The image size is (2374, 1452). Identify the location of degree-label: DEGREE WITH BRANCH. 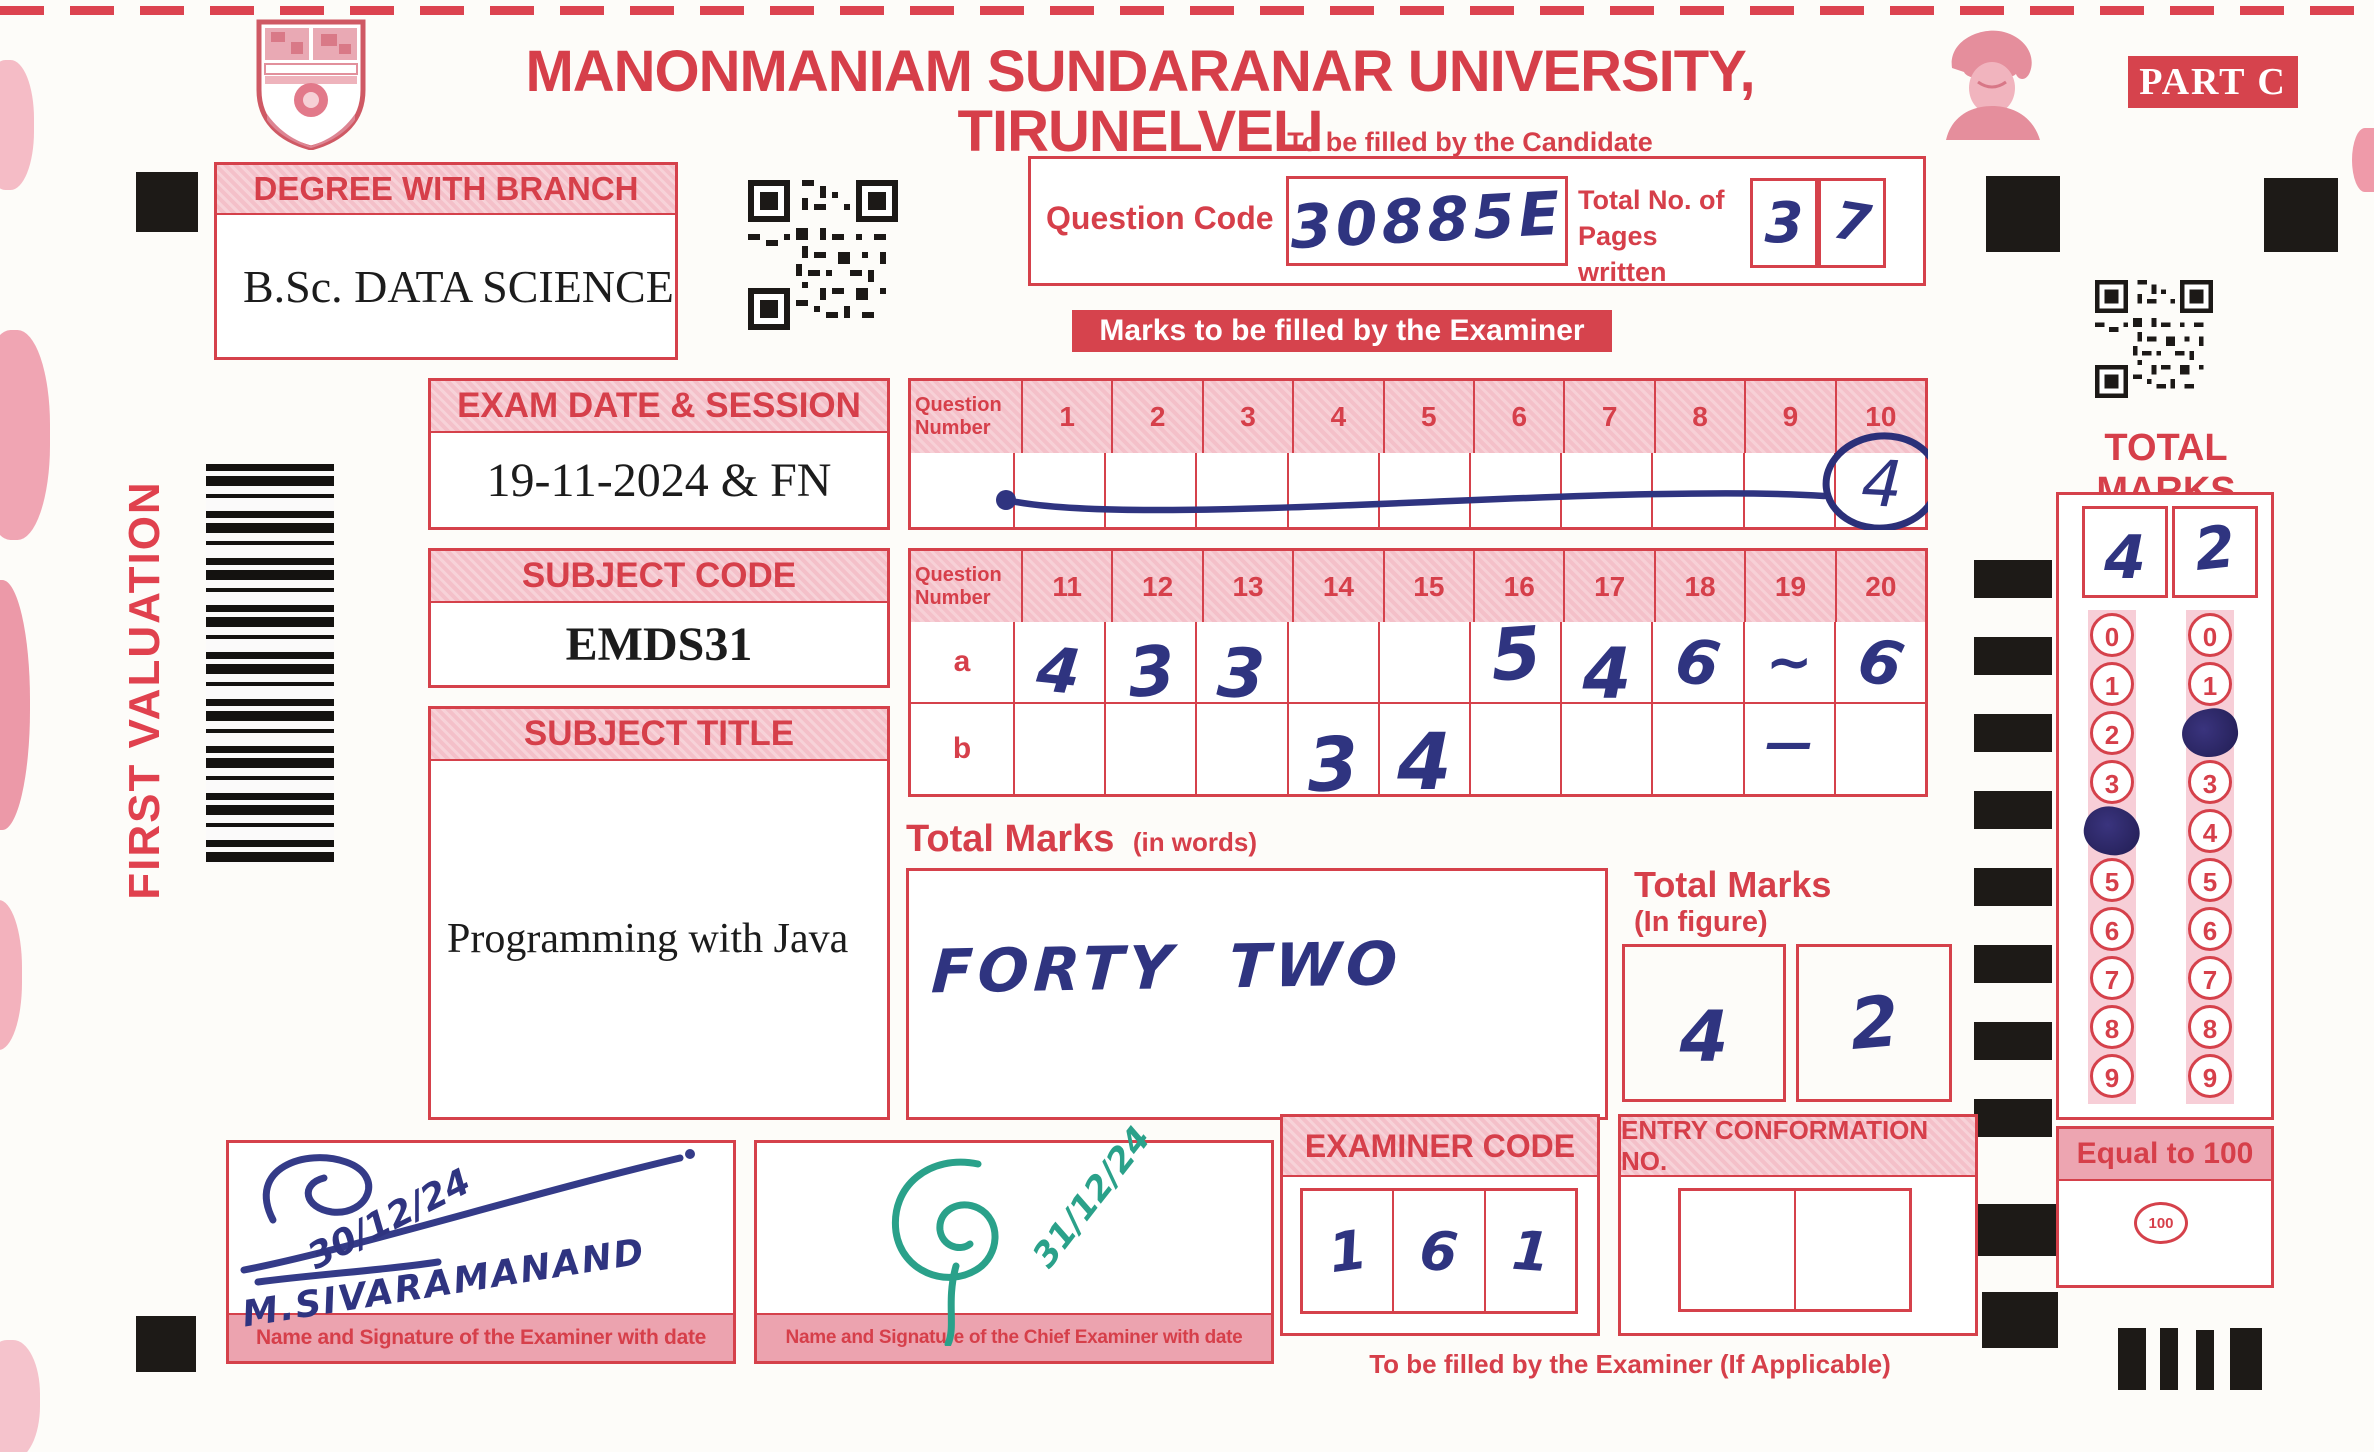
(446, 190).